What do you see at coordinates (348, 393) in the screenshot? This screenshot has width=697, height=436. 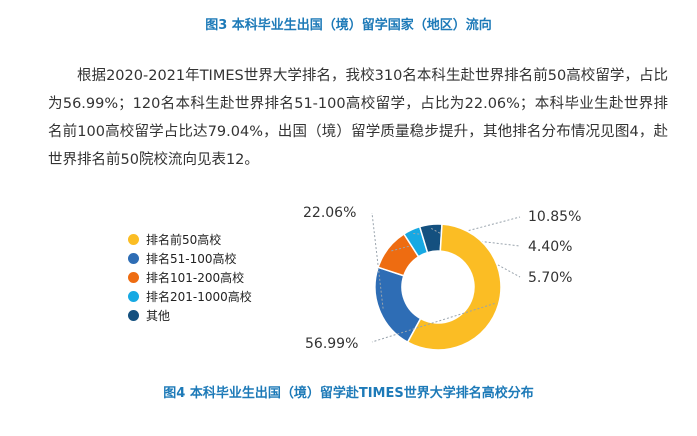 I see `figure-4-caption: 图4 本科毕业生出国（境）留学赴TIMES世界大学排名高校分布` at bounding box center [348, 393].